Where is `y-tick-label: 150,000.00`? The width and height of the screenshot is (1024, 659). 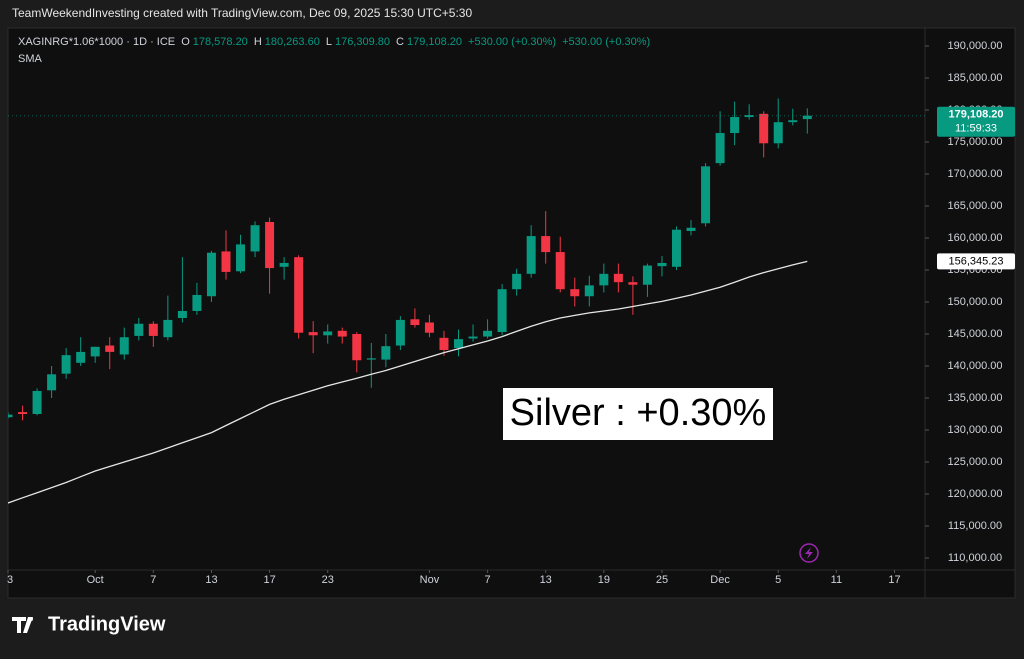
y-tick-label: 150,000.00 is located at coordinates (974, 302).